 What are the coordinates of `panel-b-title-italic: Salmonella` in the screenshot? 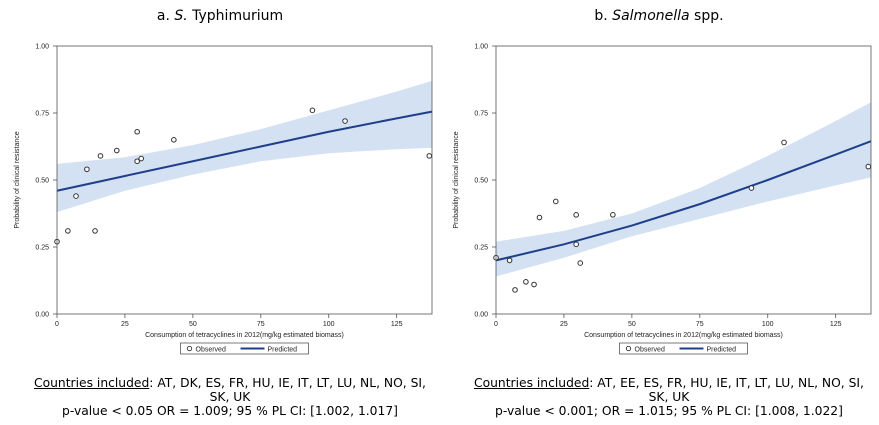 It's located at (651, 16).